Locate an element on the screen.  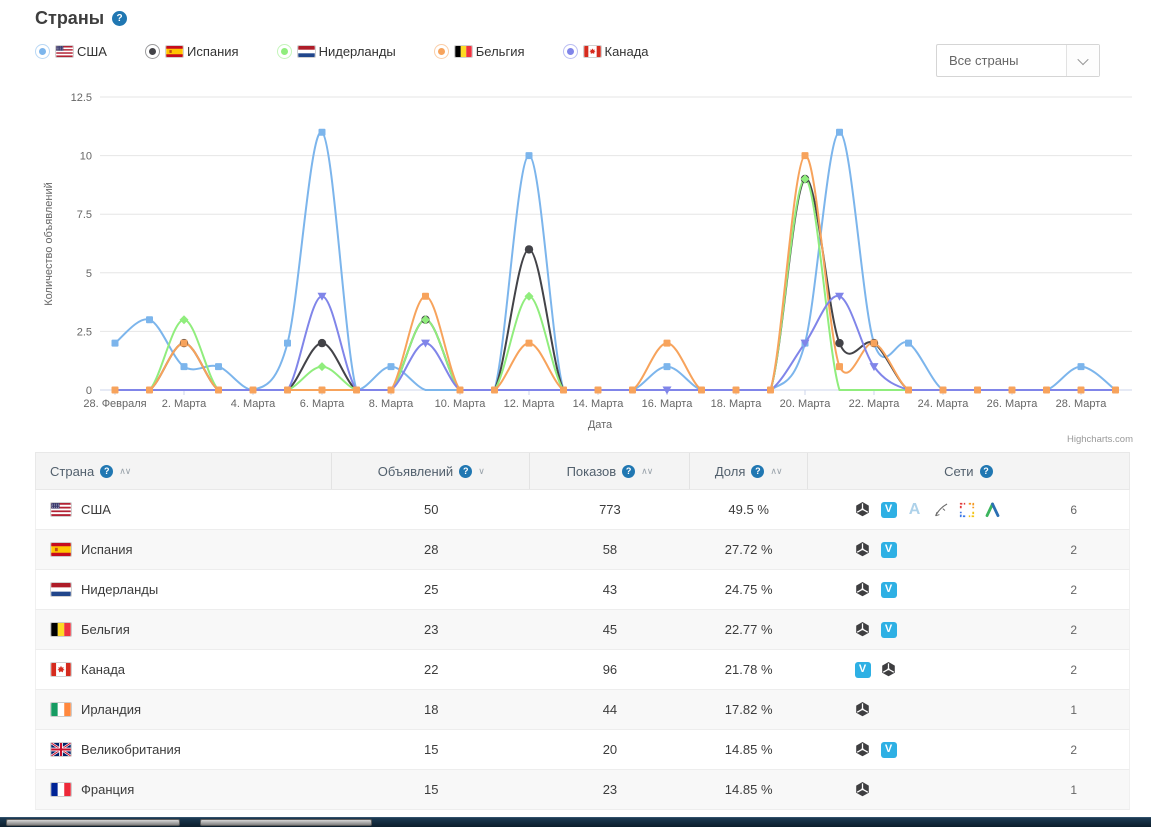
flag-ca-icon is located at coordinates (61, 669).